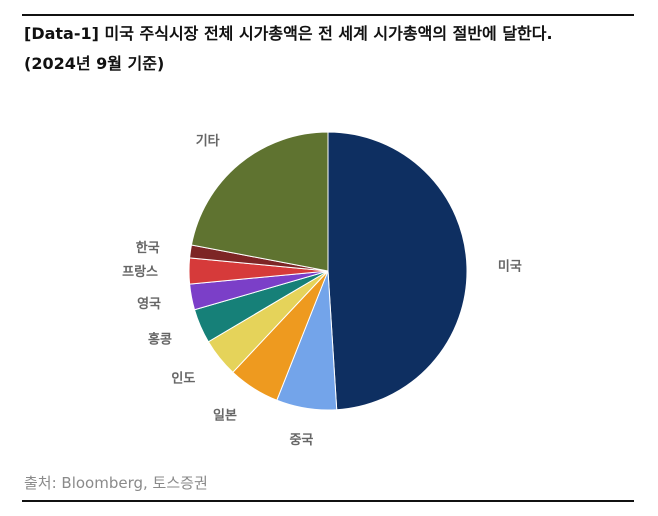 The height and width of the screenshot is (516, 658). What do you see at coordinates (149, 304) in the screenshot?
I see `pie-label-5: 영국` at bounding box center [149, 304].